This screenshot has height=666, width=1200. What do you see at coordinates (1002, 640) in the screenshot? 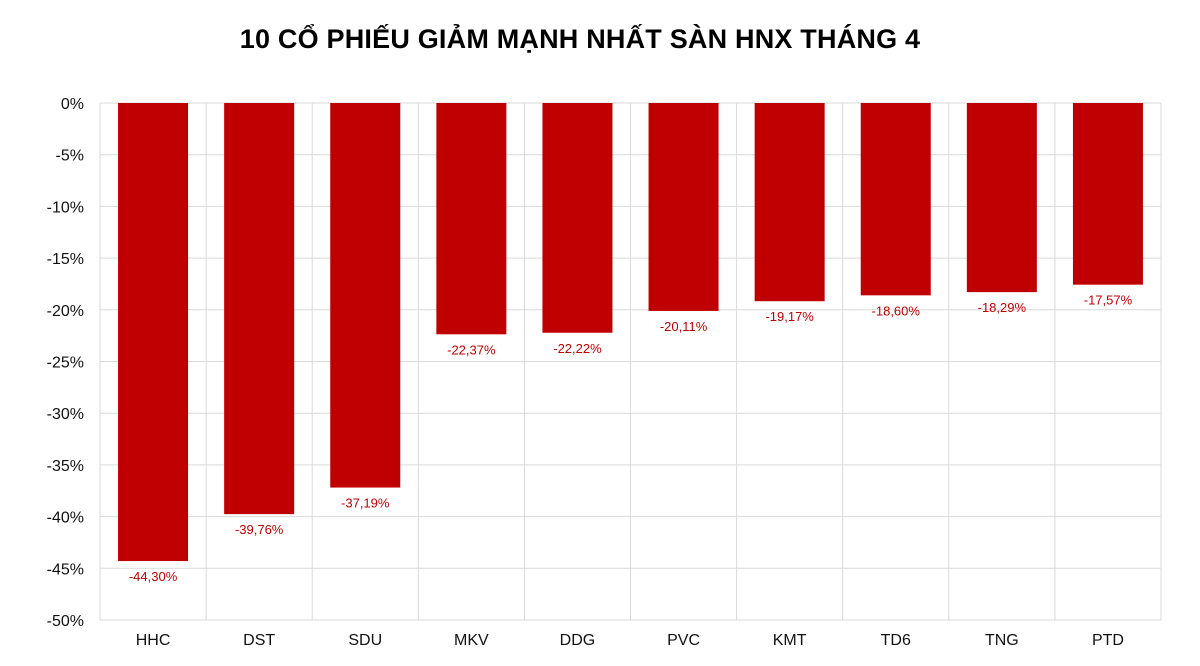
I see `x-category-label: TNG` at bounding box center [1002, 640].